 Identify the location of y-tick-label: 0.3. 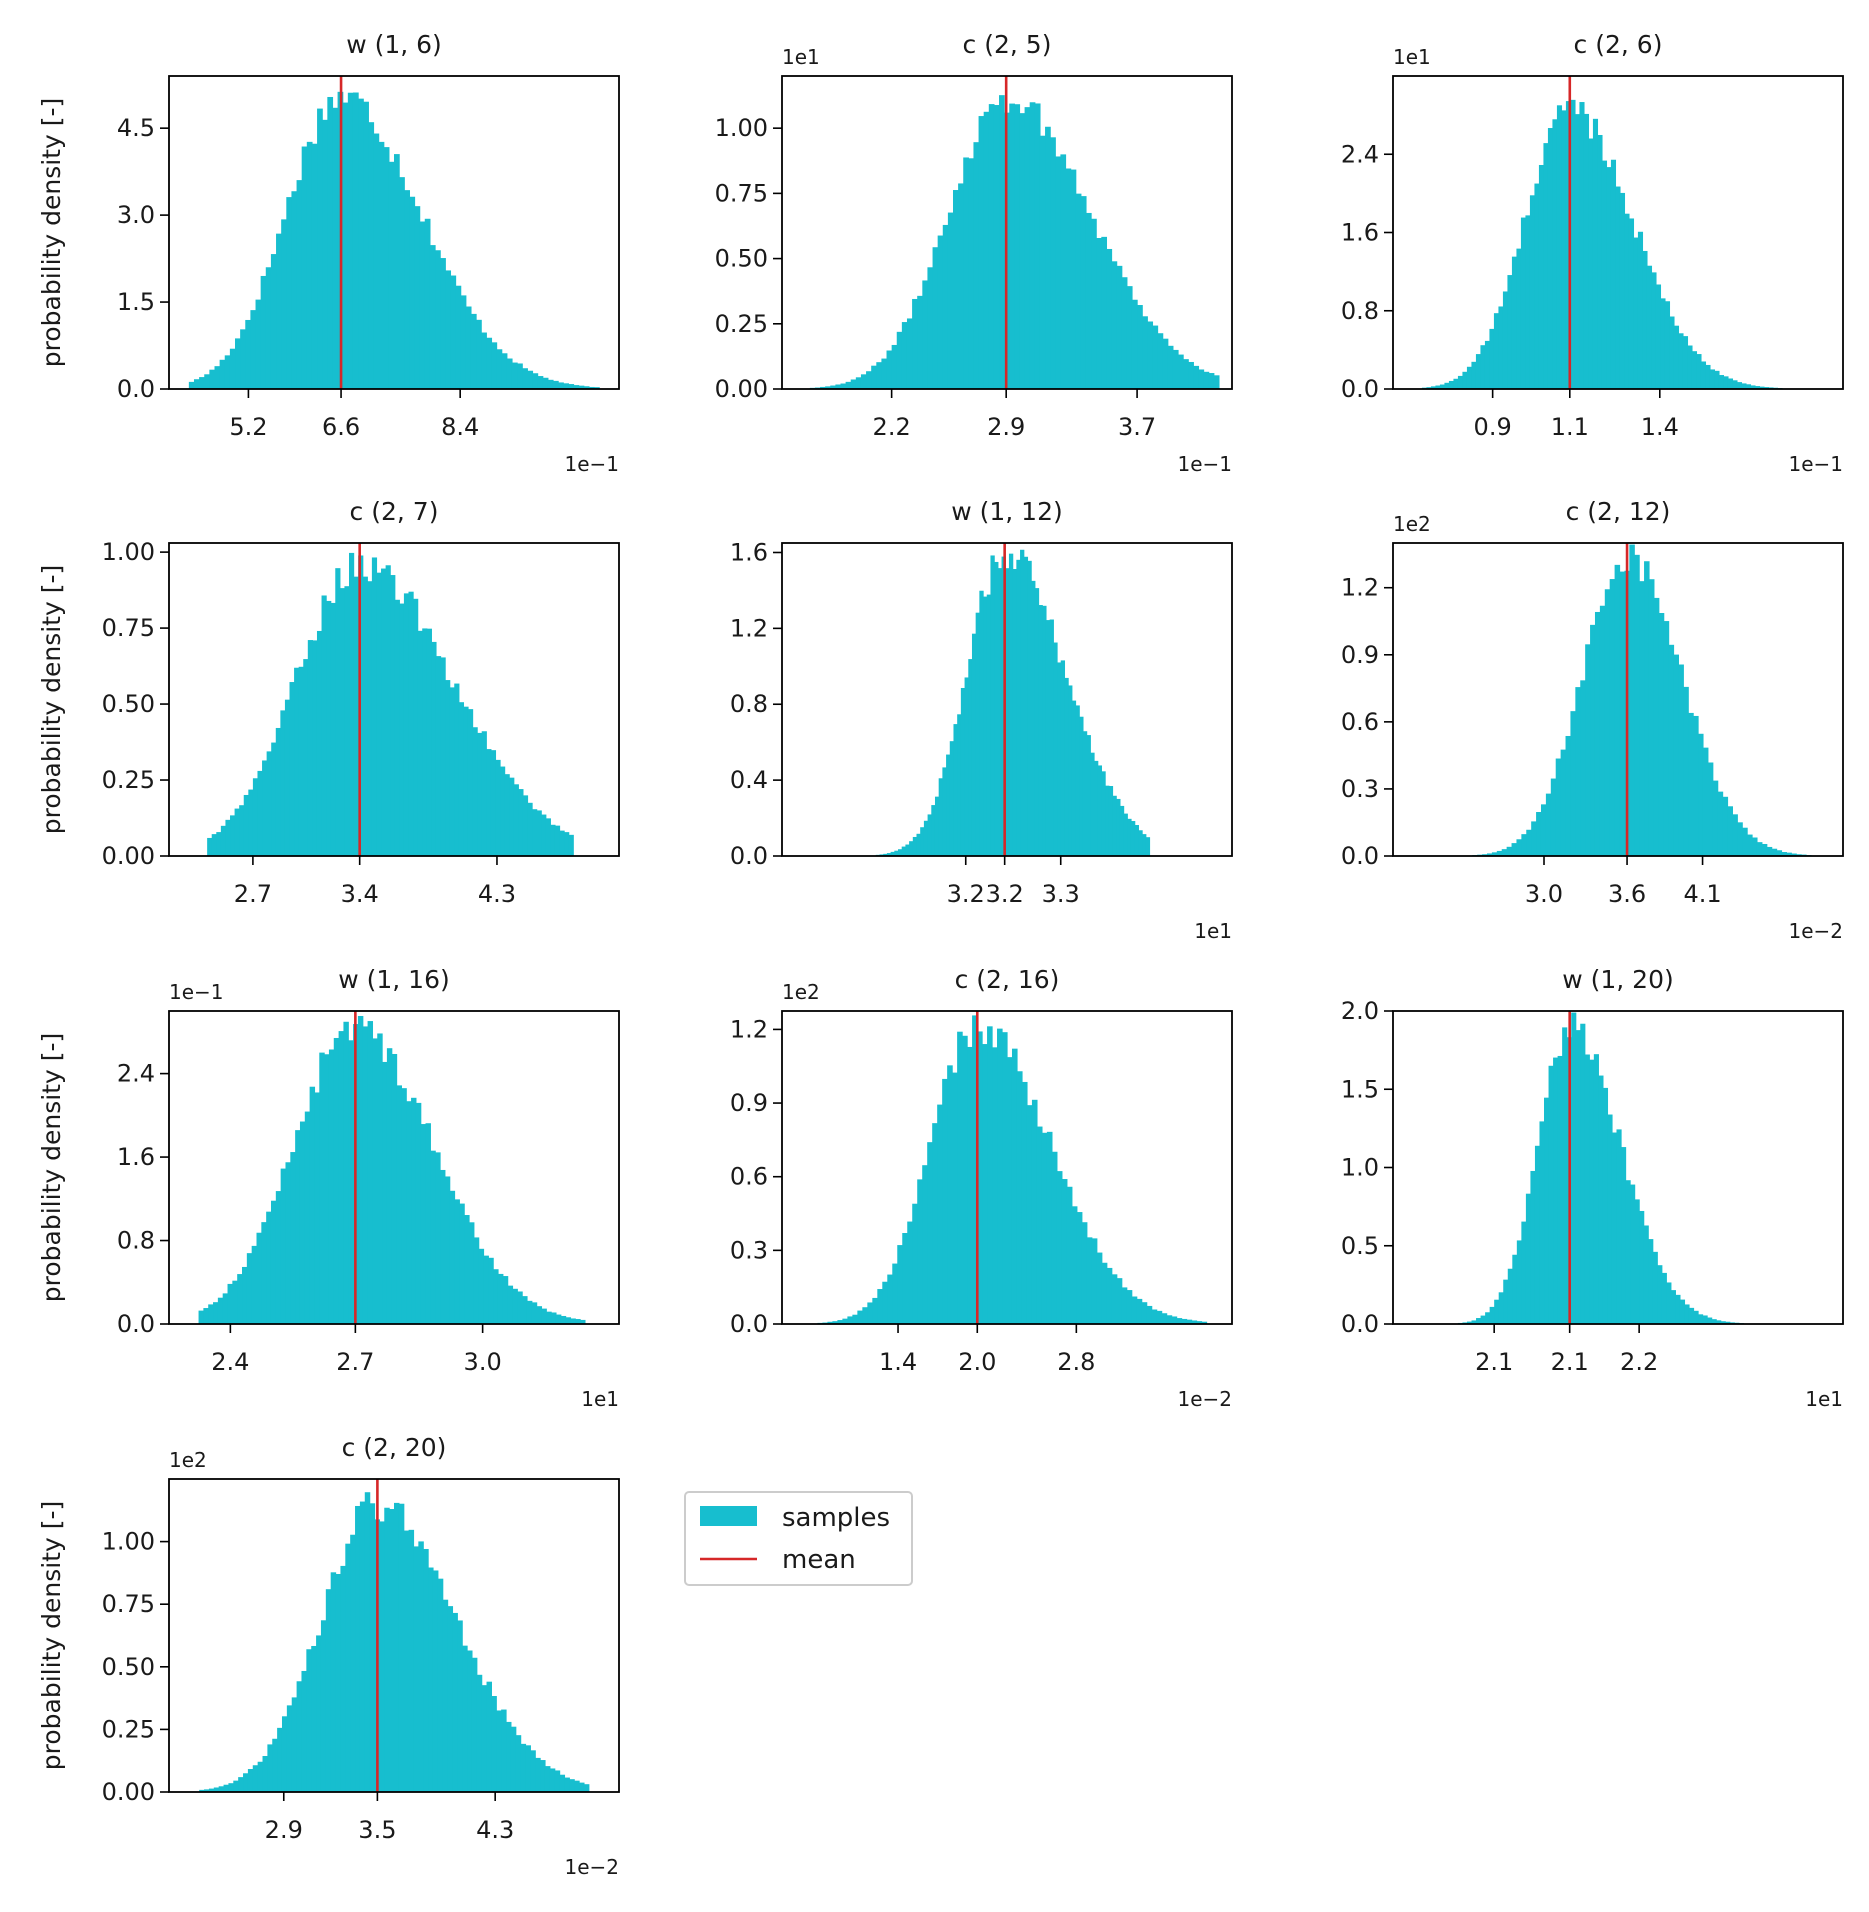
(749, 1250).